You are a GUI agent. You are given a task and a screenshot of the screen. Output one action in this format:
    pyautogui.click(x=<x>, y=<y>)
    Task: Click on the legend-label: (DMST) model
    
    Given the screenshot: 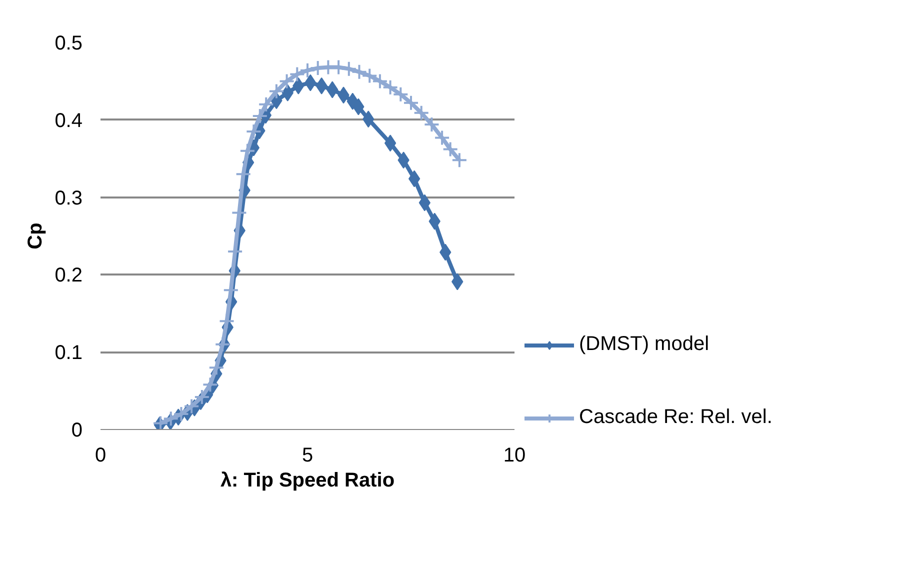 What is the action you would take?
    pyautogui.click(x=644, y=344)
    